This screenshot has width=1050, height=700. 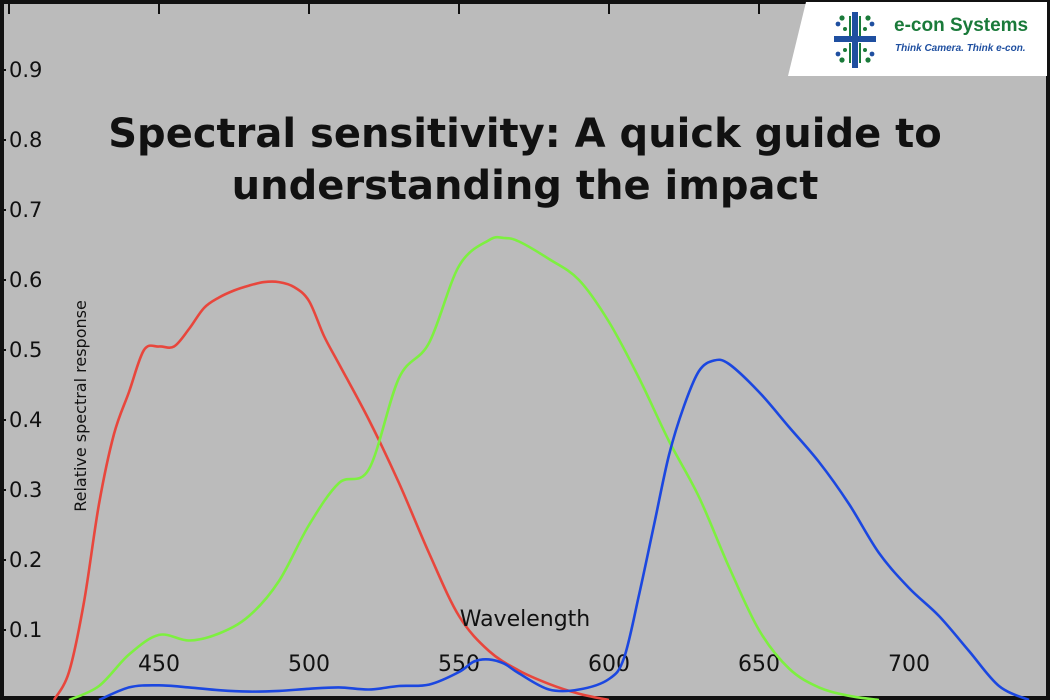 What do you see at coordinates (25, 350) in the screenshot?
I see `y-tick-label: 0.5` at bounding box center [25, 350].